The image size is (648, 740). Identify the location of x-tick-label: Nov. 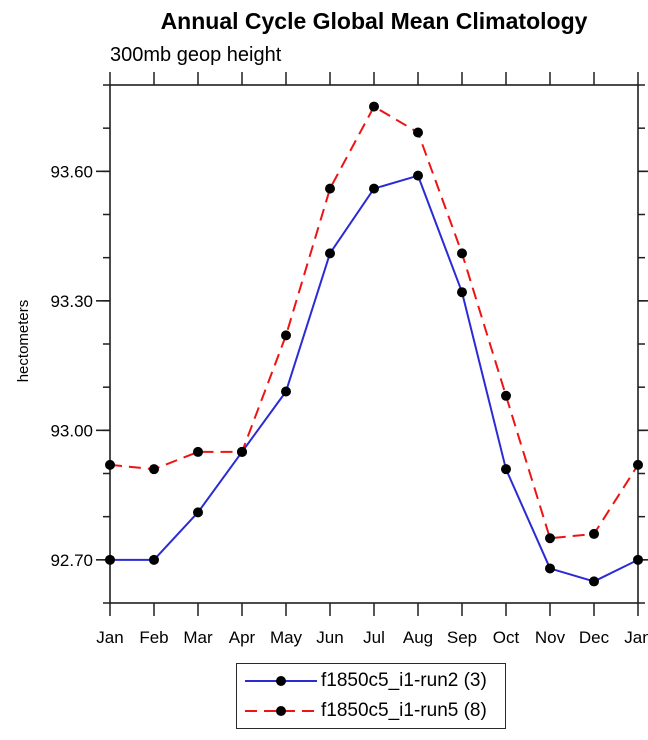
(550, 637).